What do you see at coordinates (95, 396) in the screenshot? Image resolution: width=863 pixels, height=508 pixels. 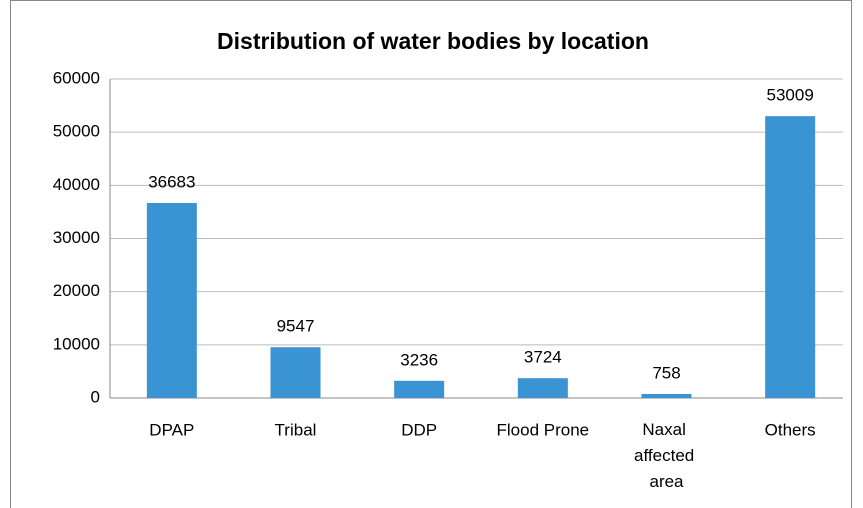 I see `y-tick-label: 0` at bounding box center [95, 396].